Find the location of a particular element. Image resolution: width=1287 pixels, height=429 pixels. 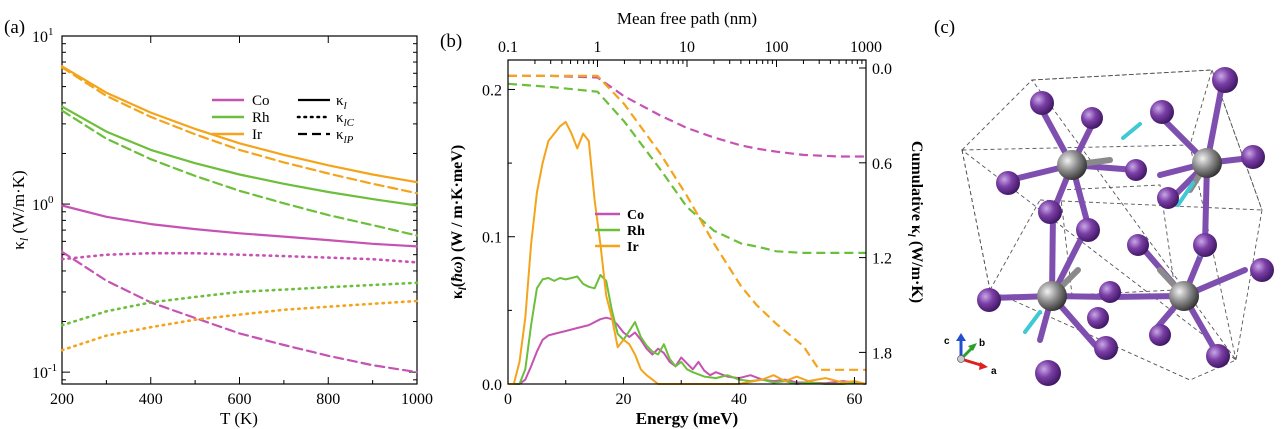

b-ytick-label: 0.2 is located at coordinates (492, 90).